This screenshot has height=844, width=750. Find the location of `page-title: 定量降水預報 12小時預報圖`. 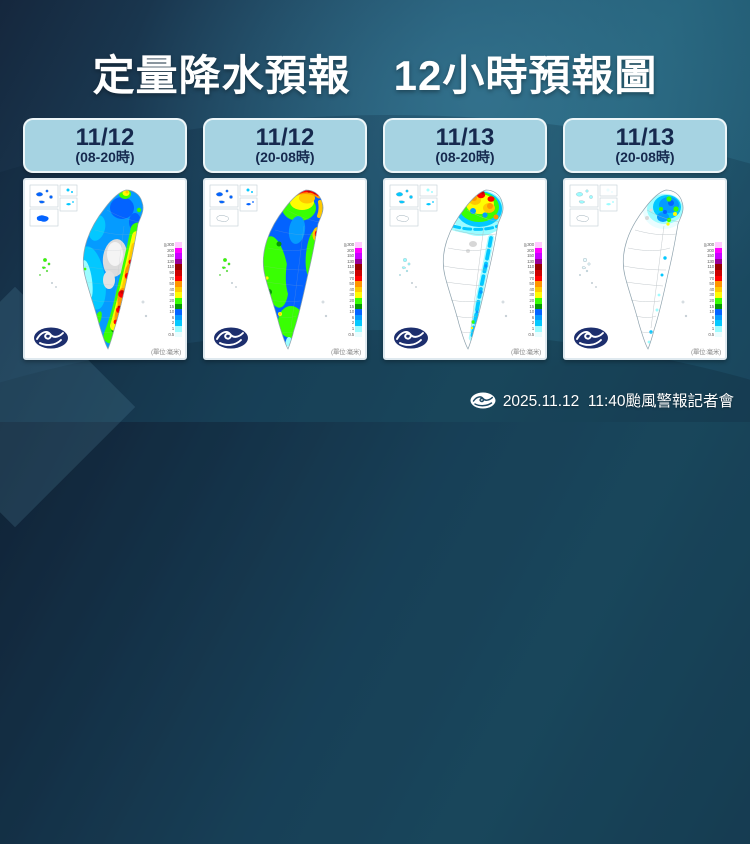

page-title: 定量降水預報 12小時預報圖 is located at coordinates (375, 75).